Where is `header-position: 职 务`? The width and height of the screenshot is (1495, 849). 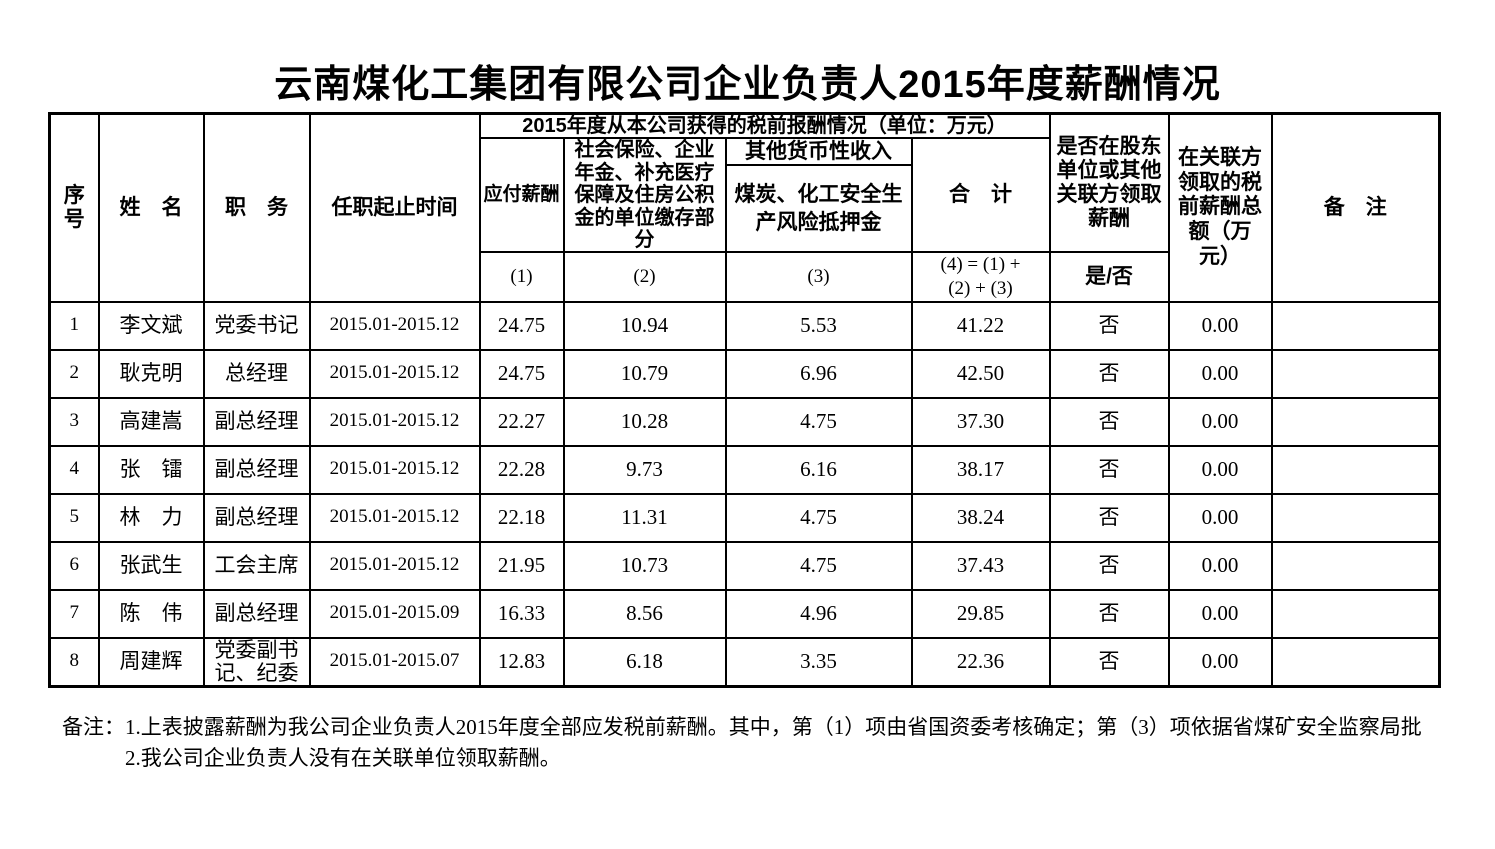 header-position: 职 务 is located at coordinates (256, 207).